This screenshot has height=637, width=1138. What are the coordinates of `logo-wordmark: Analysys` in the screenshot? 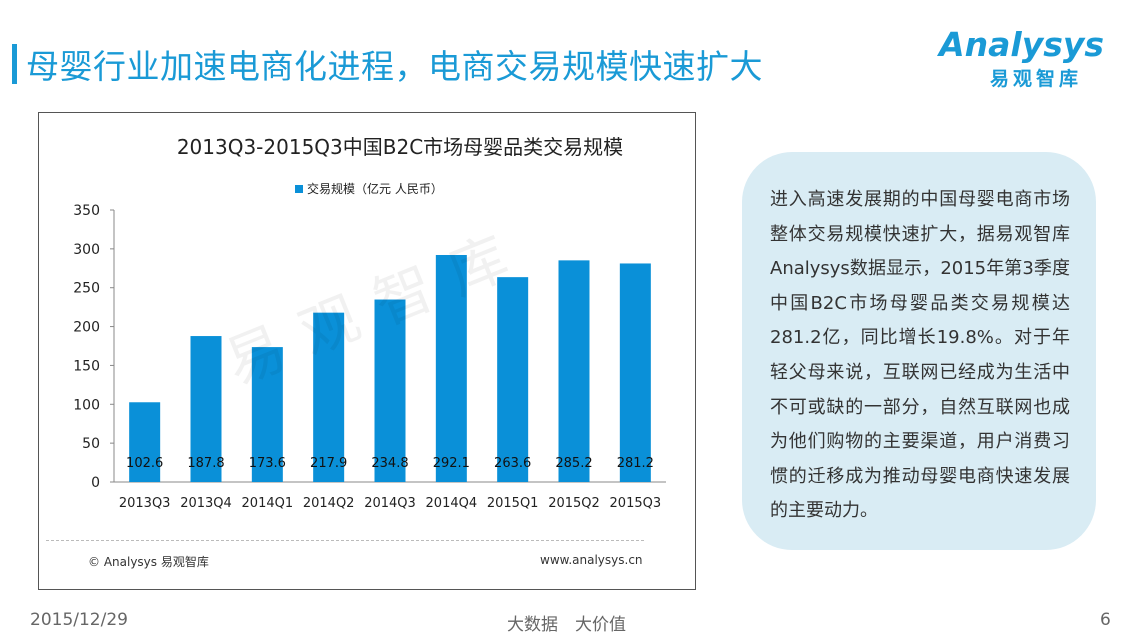 It's located at (1021, 44).